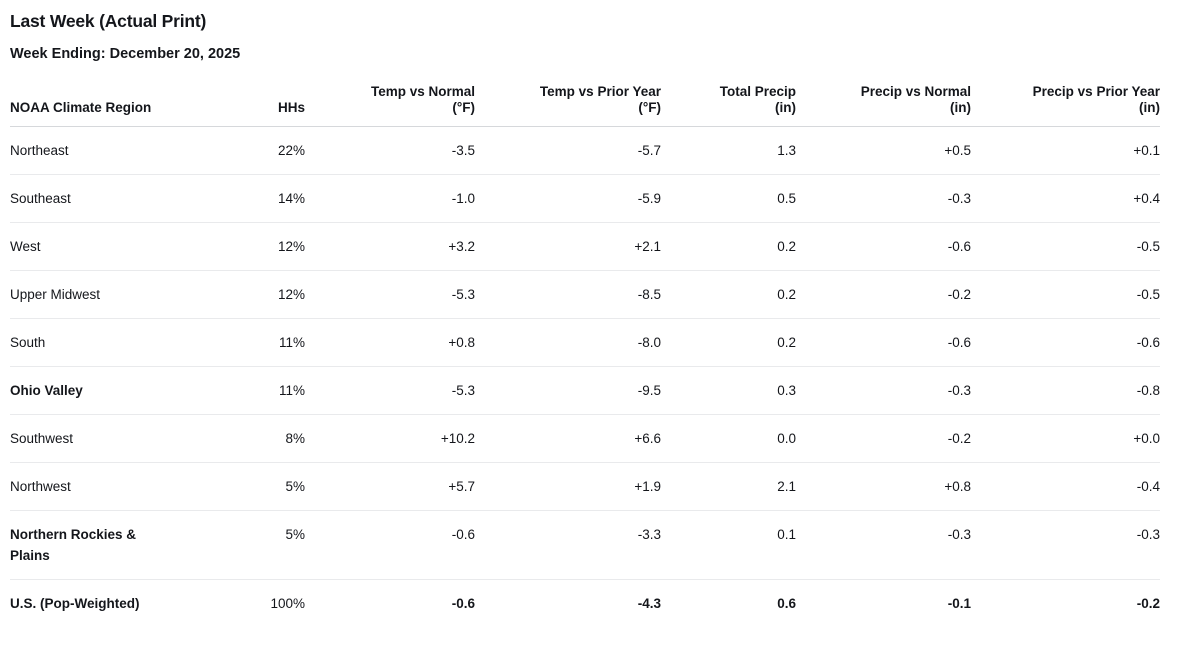 This screenshot has width=1191, height=651. I want to click on cell-precip-vs-prior-year: +0.4, so click(1065, 198).